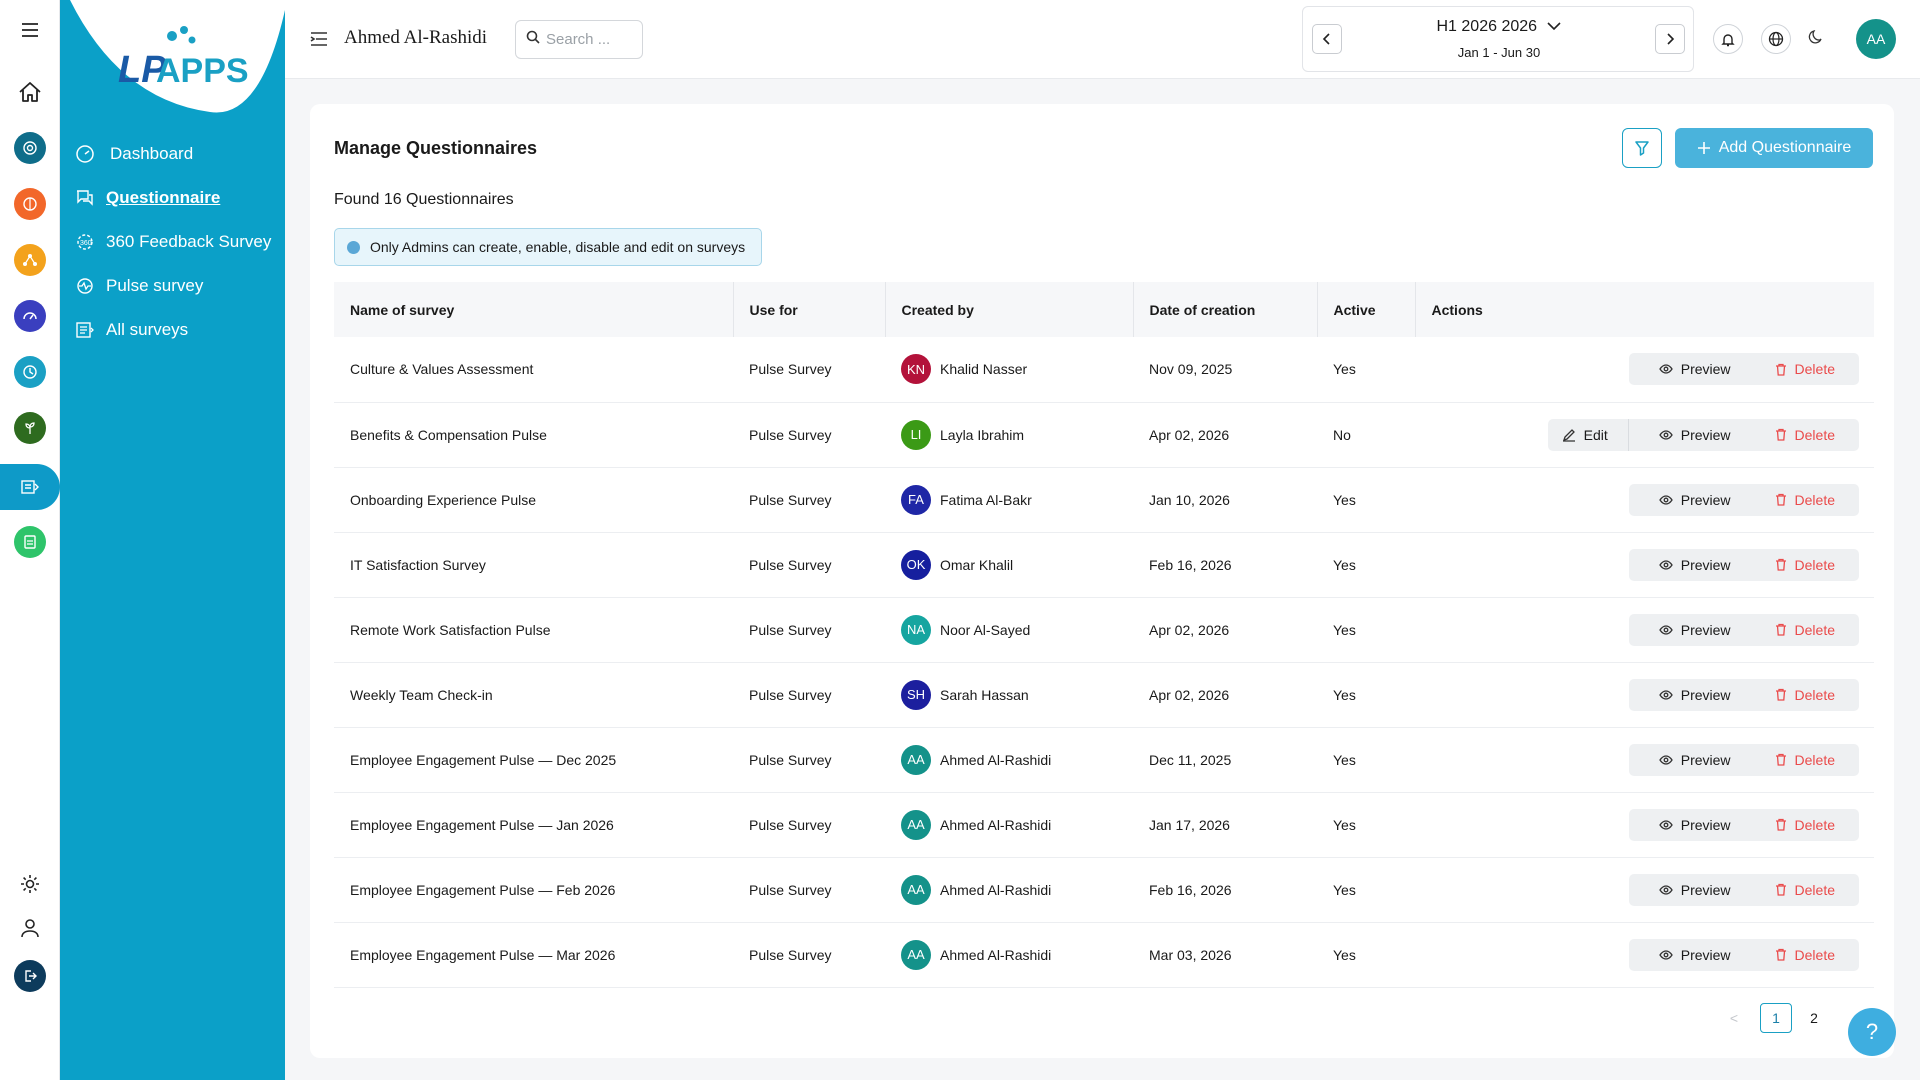 This screenshot has width=1920, height=1080. Describe the element at coordinates (1327, 39) in the screenshot. I see `previous-period-button` at that location.